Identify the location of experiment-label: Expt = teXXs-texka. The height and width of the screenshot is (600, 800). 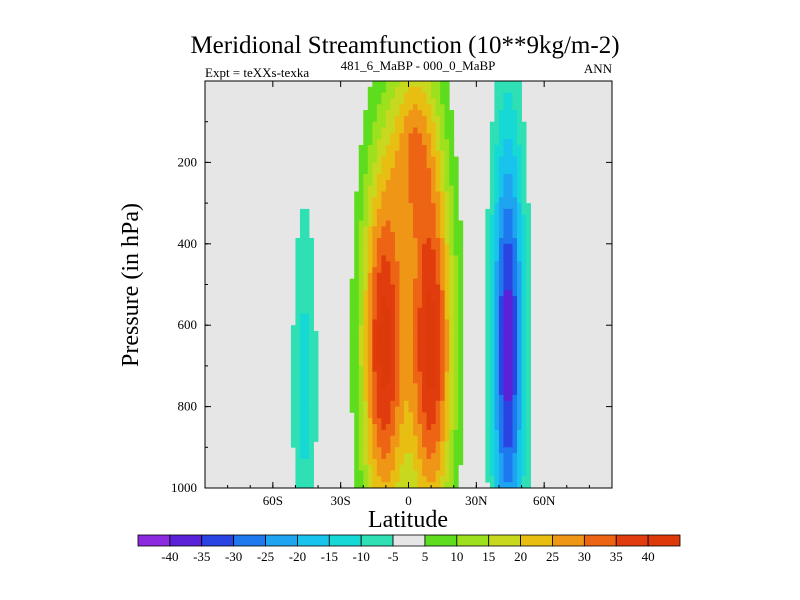
(257, 72).